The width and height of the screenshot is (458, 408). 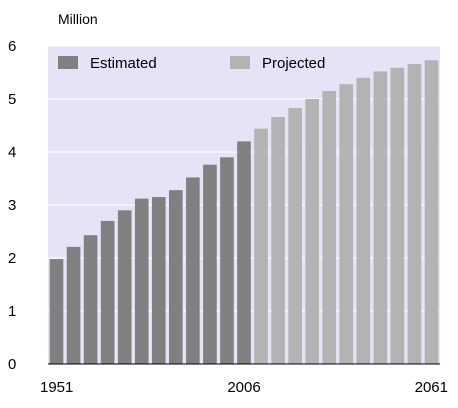 I want to click on y-tick-label: 5, so click(x=12, y=99).